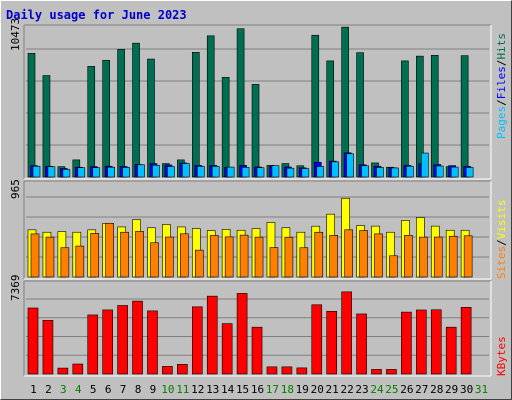 The width and height of the screenshot is (512, 400). Describe the element at coordinates (317, 389) in the screenshot. I see `day-label-20: 20` at that location.